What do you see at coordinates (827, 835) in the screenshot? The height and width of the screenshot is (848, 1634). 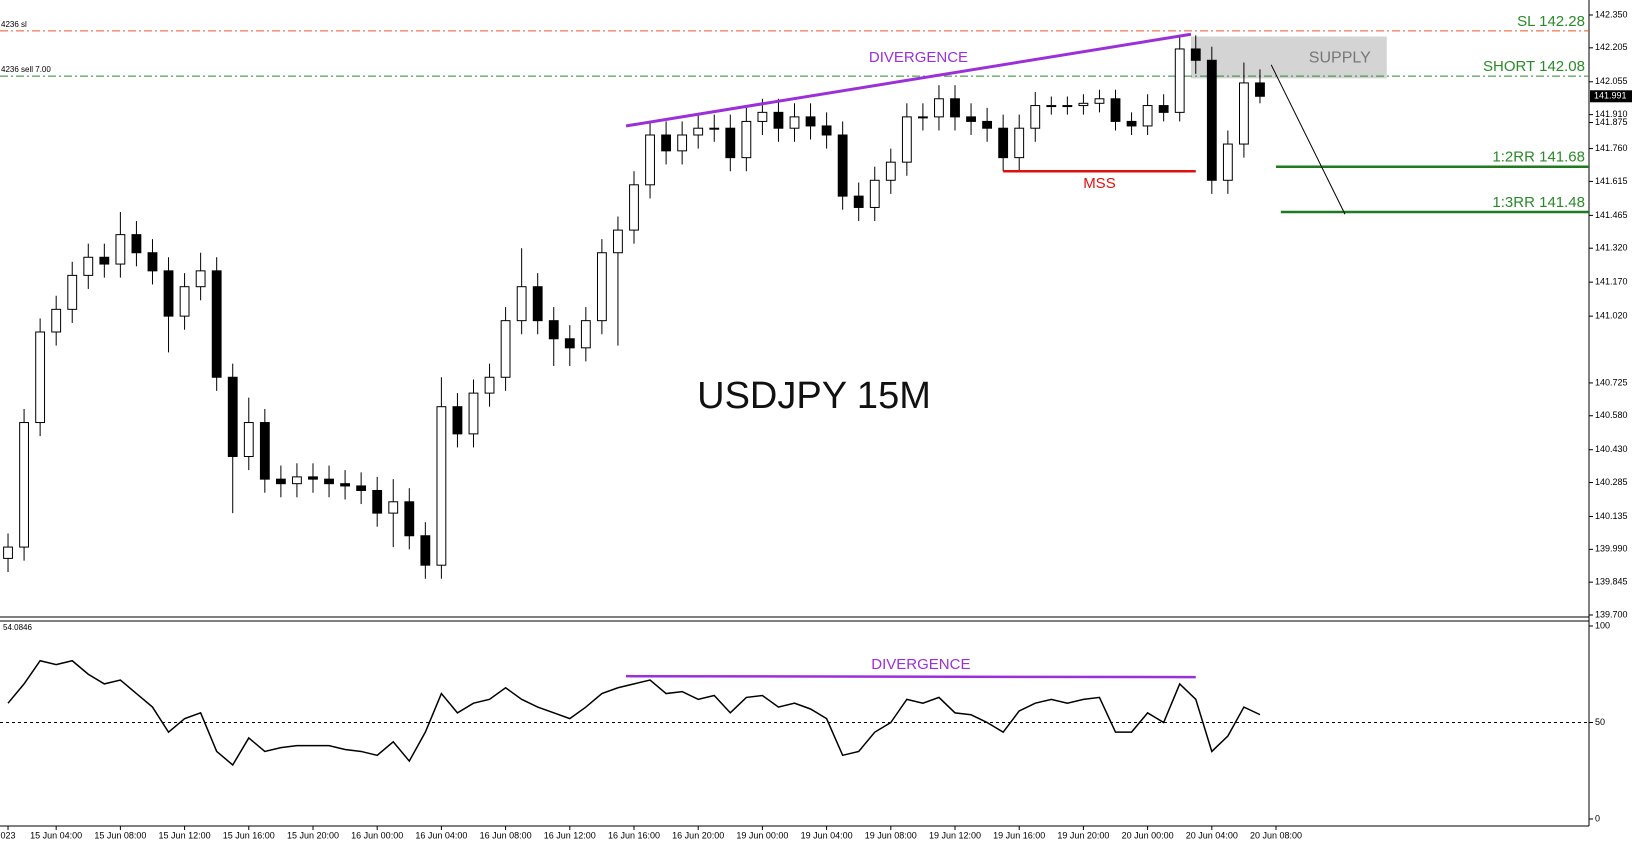 I see `x-tick-label: 19 Jun 04:00` at bounding box center [827, 835].